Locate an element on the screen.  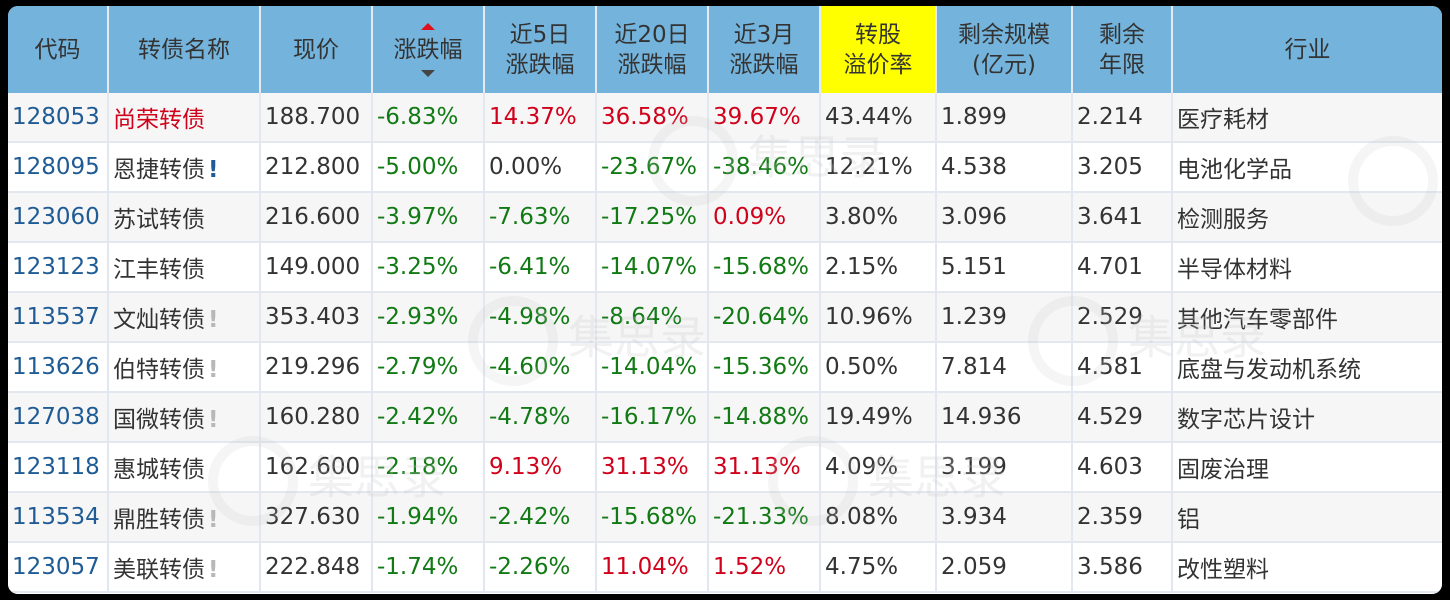
cell-code: 113537 is located at coordinates (58, 317).